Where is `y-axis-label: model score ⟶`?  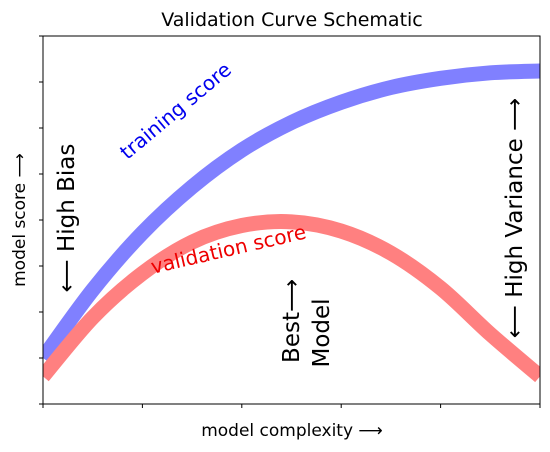
y-axis-label: model score ⟶ is located at coordinates (20, 220).